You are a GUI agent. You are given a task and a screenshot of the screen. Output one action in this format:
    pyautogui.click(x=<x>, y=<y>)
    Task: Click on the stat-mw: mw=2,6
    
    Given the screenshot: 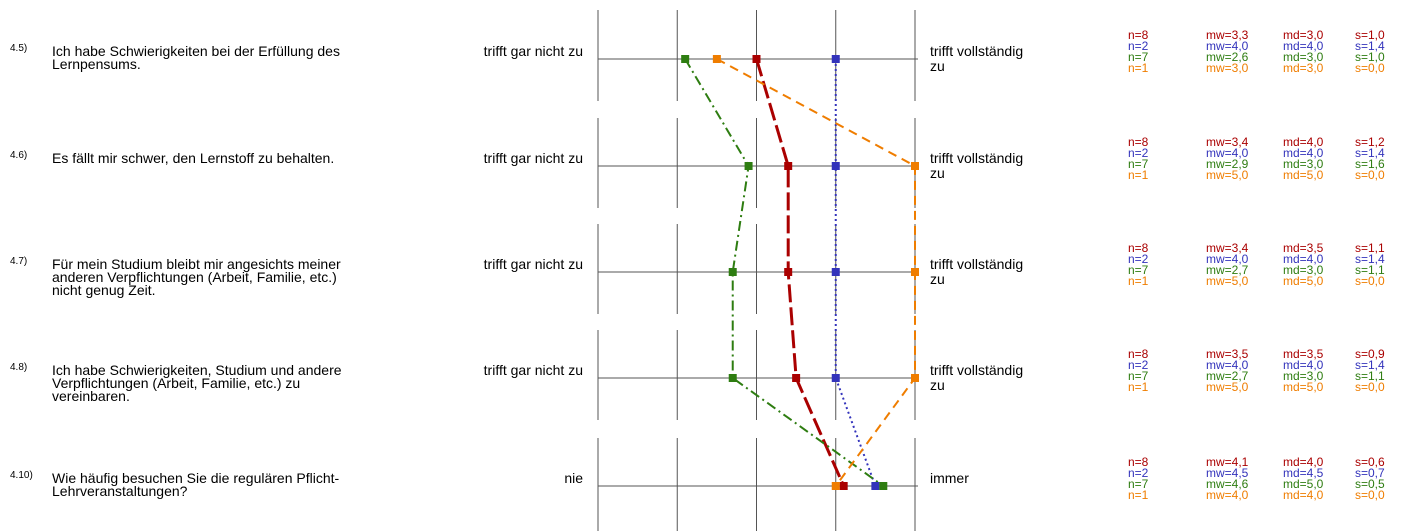 What is the action you would take?
    pyautogui.click(x=1227, y=57)
    